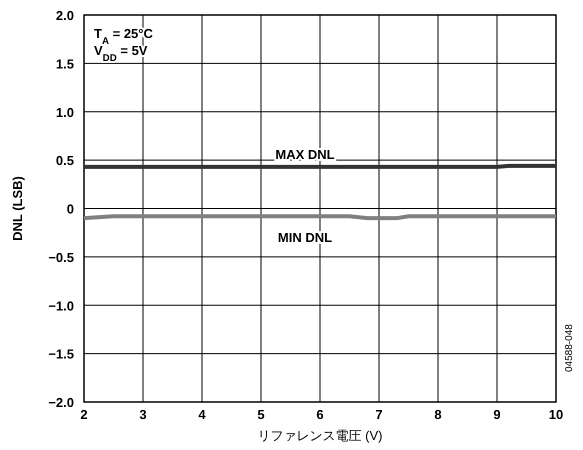 This screenshot has width=583, height=450. I want to click on y-tick-label: 1.5, so click(65, 64).